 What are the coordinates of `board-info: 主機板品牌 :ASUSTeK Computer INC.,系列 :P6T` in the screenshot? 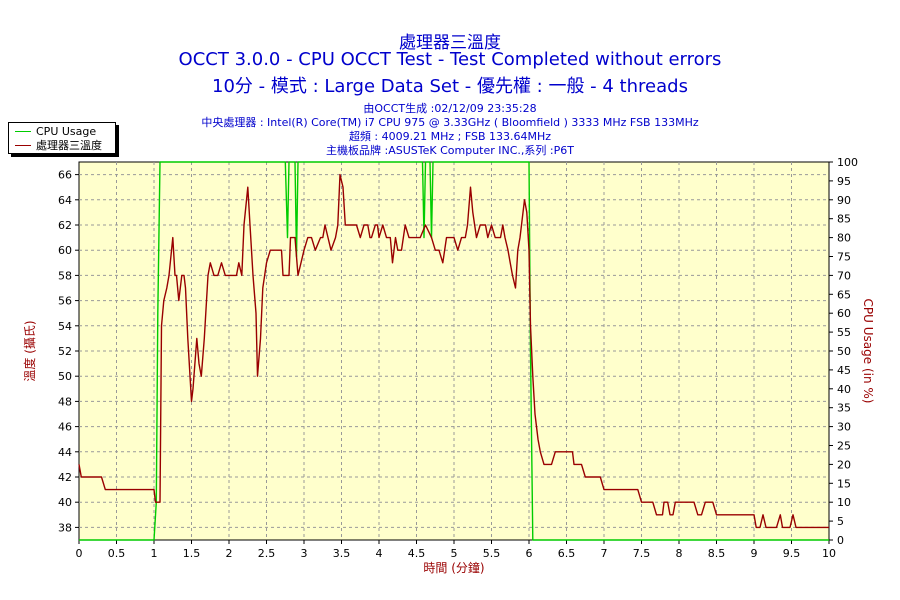 It's located at (450, 150).